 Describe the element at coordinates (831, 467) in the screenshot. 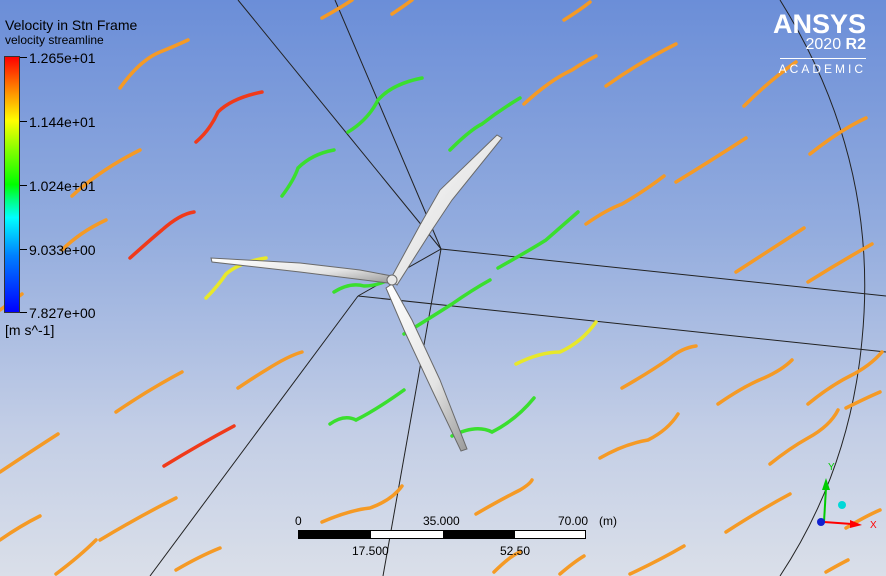

I see `axis-y-label: Y` at that location.